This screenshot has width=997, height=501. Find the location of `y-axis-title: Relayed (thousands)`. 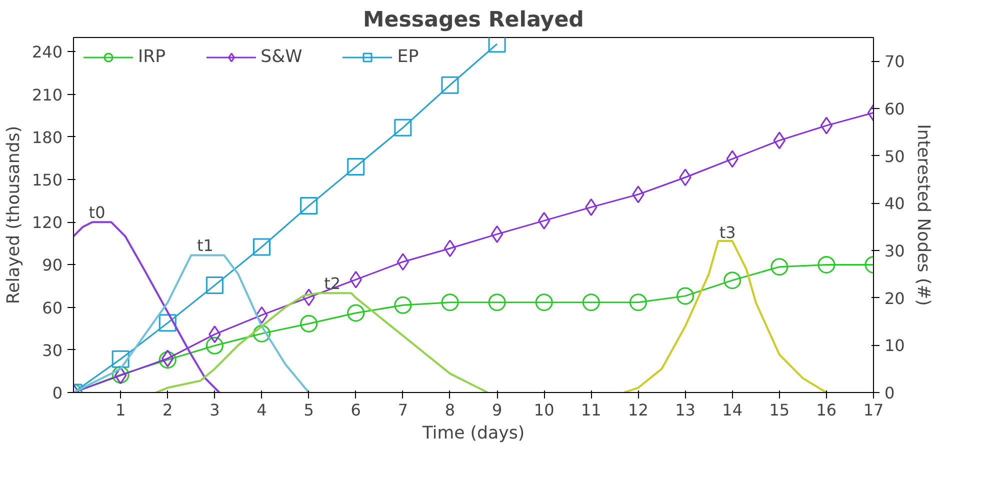

y-axis-title: Relayed (thousands) is located at coordinates (14, 215).